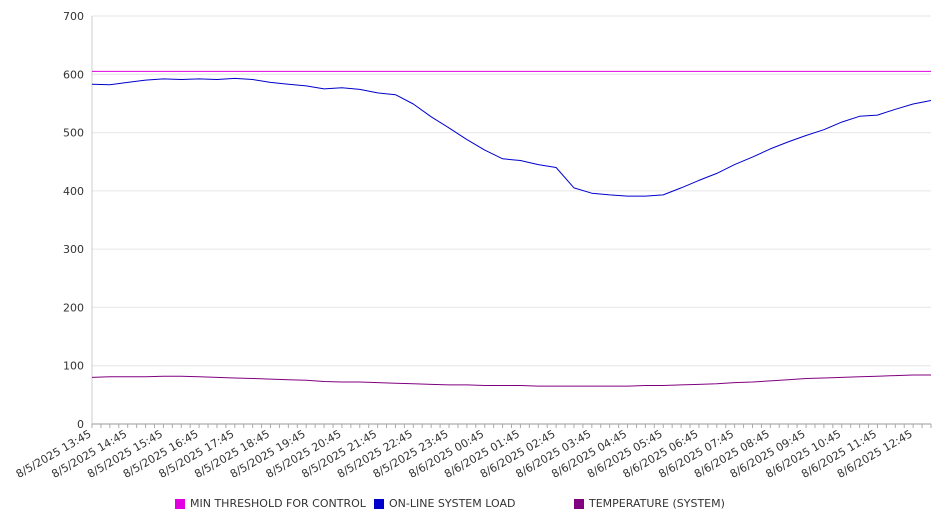 This screenshot has height=526, width=946. I want to click on y-tick-label: 0, so click(80, 424).